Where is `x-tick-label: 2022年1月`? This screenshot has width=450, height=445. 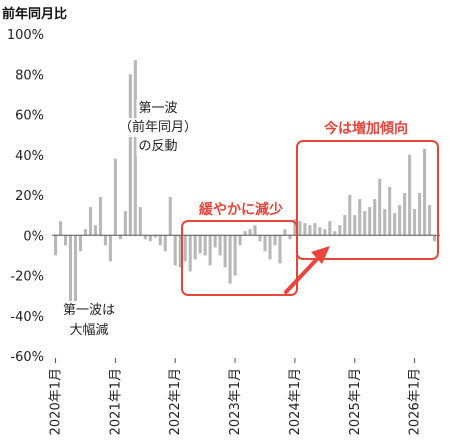
x-tick-label: 2022年1月 is located at coordinates (175, 401).